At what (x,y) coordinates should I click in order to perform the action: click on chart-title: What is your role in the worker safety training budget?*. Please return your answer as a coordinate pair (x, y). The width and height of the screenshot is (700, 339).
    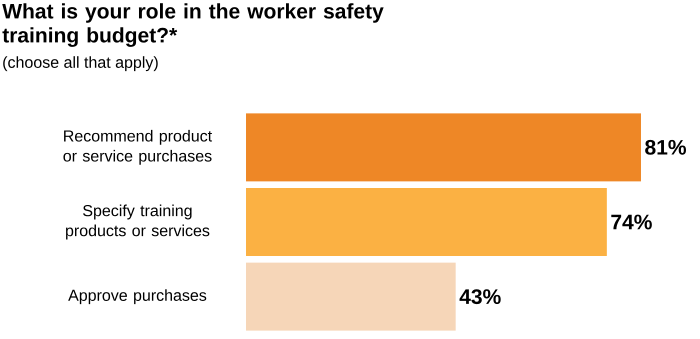
    Looking at the image, I should click on (193, 25).